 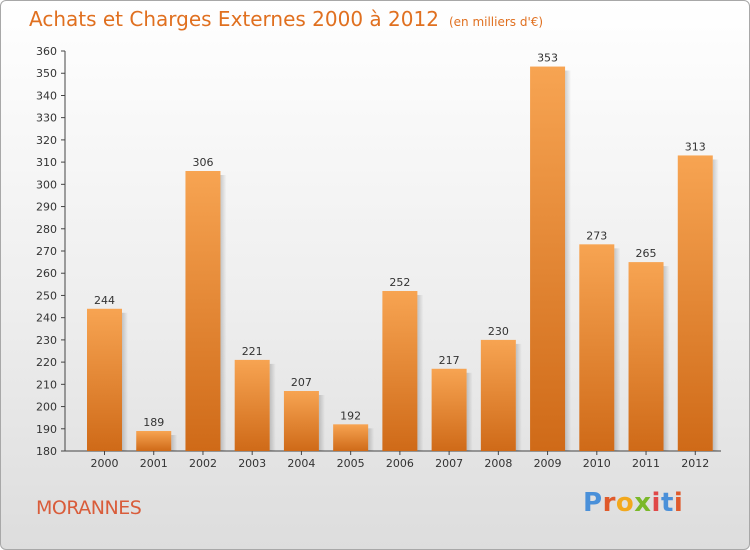 What do you see at coordinates (301, 463) in the screenshot?
I see `x-tick-label: 2004` at bounding box center [301, 463].